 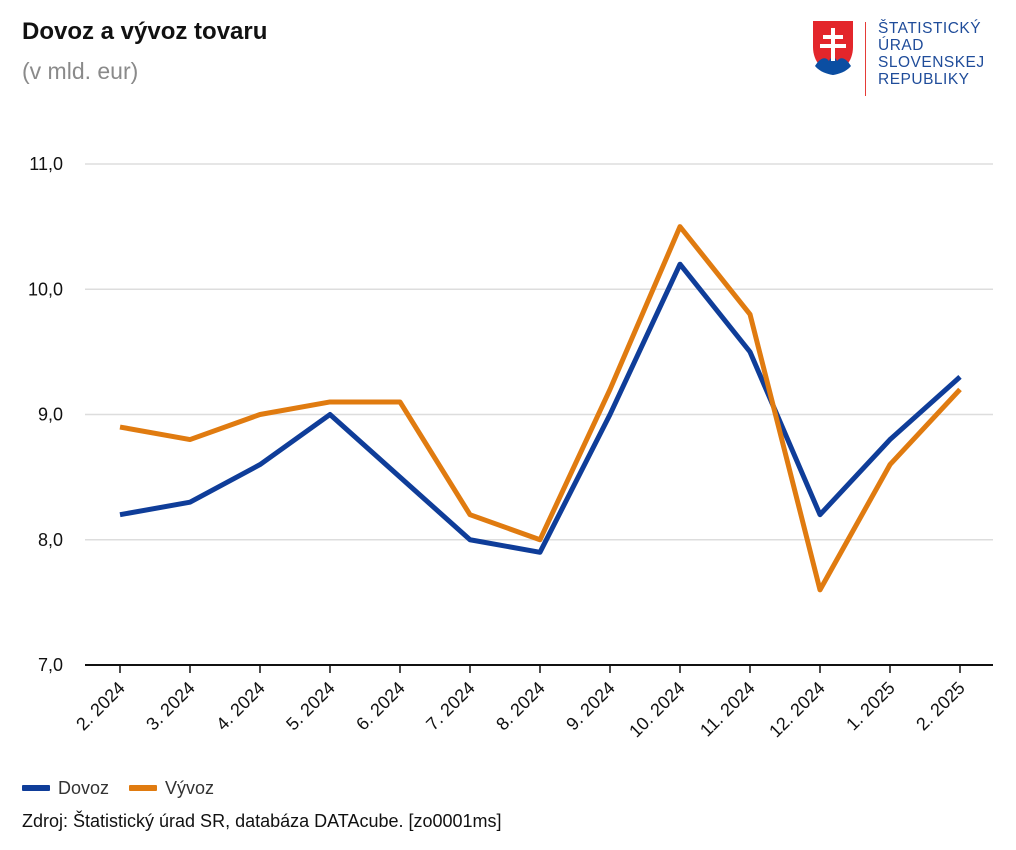 What do you see at coordinates (100, 706) in the screenshot?
I see `x-tick-label: 2. 2024` at bounding box center [100, 706].